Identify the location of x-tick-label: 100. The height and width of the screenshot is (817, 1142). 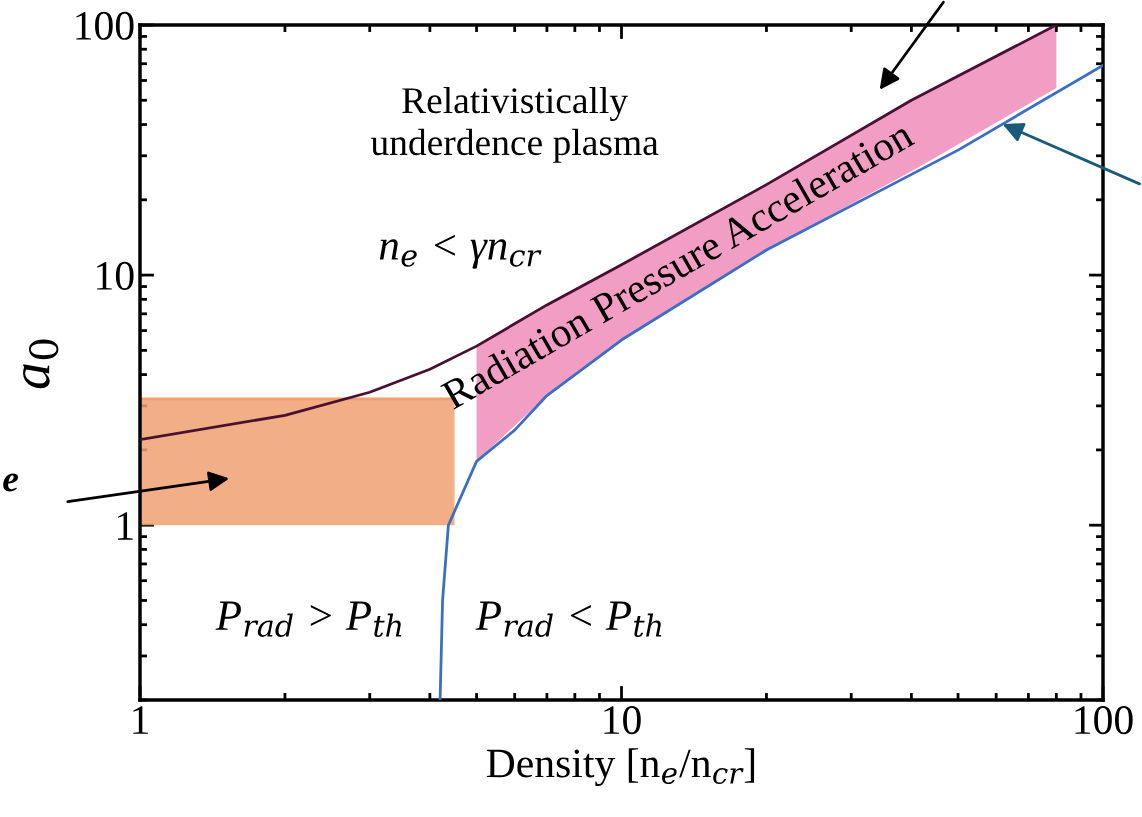
(1104, 720).